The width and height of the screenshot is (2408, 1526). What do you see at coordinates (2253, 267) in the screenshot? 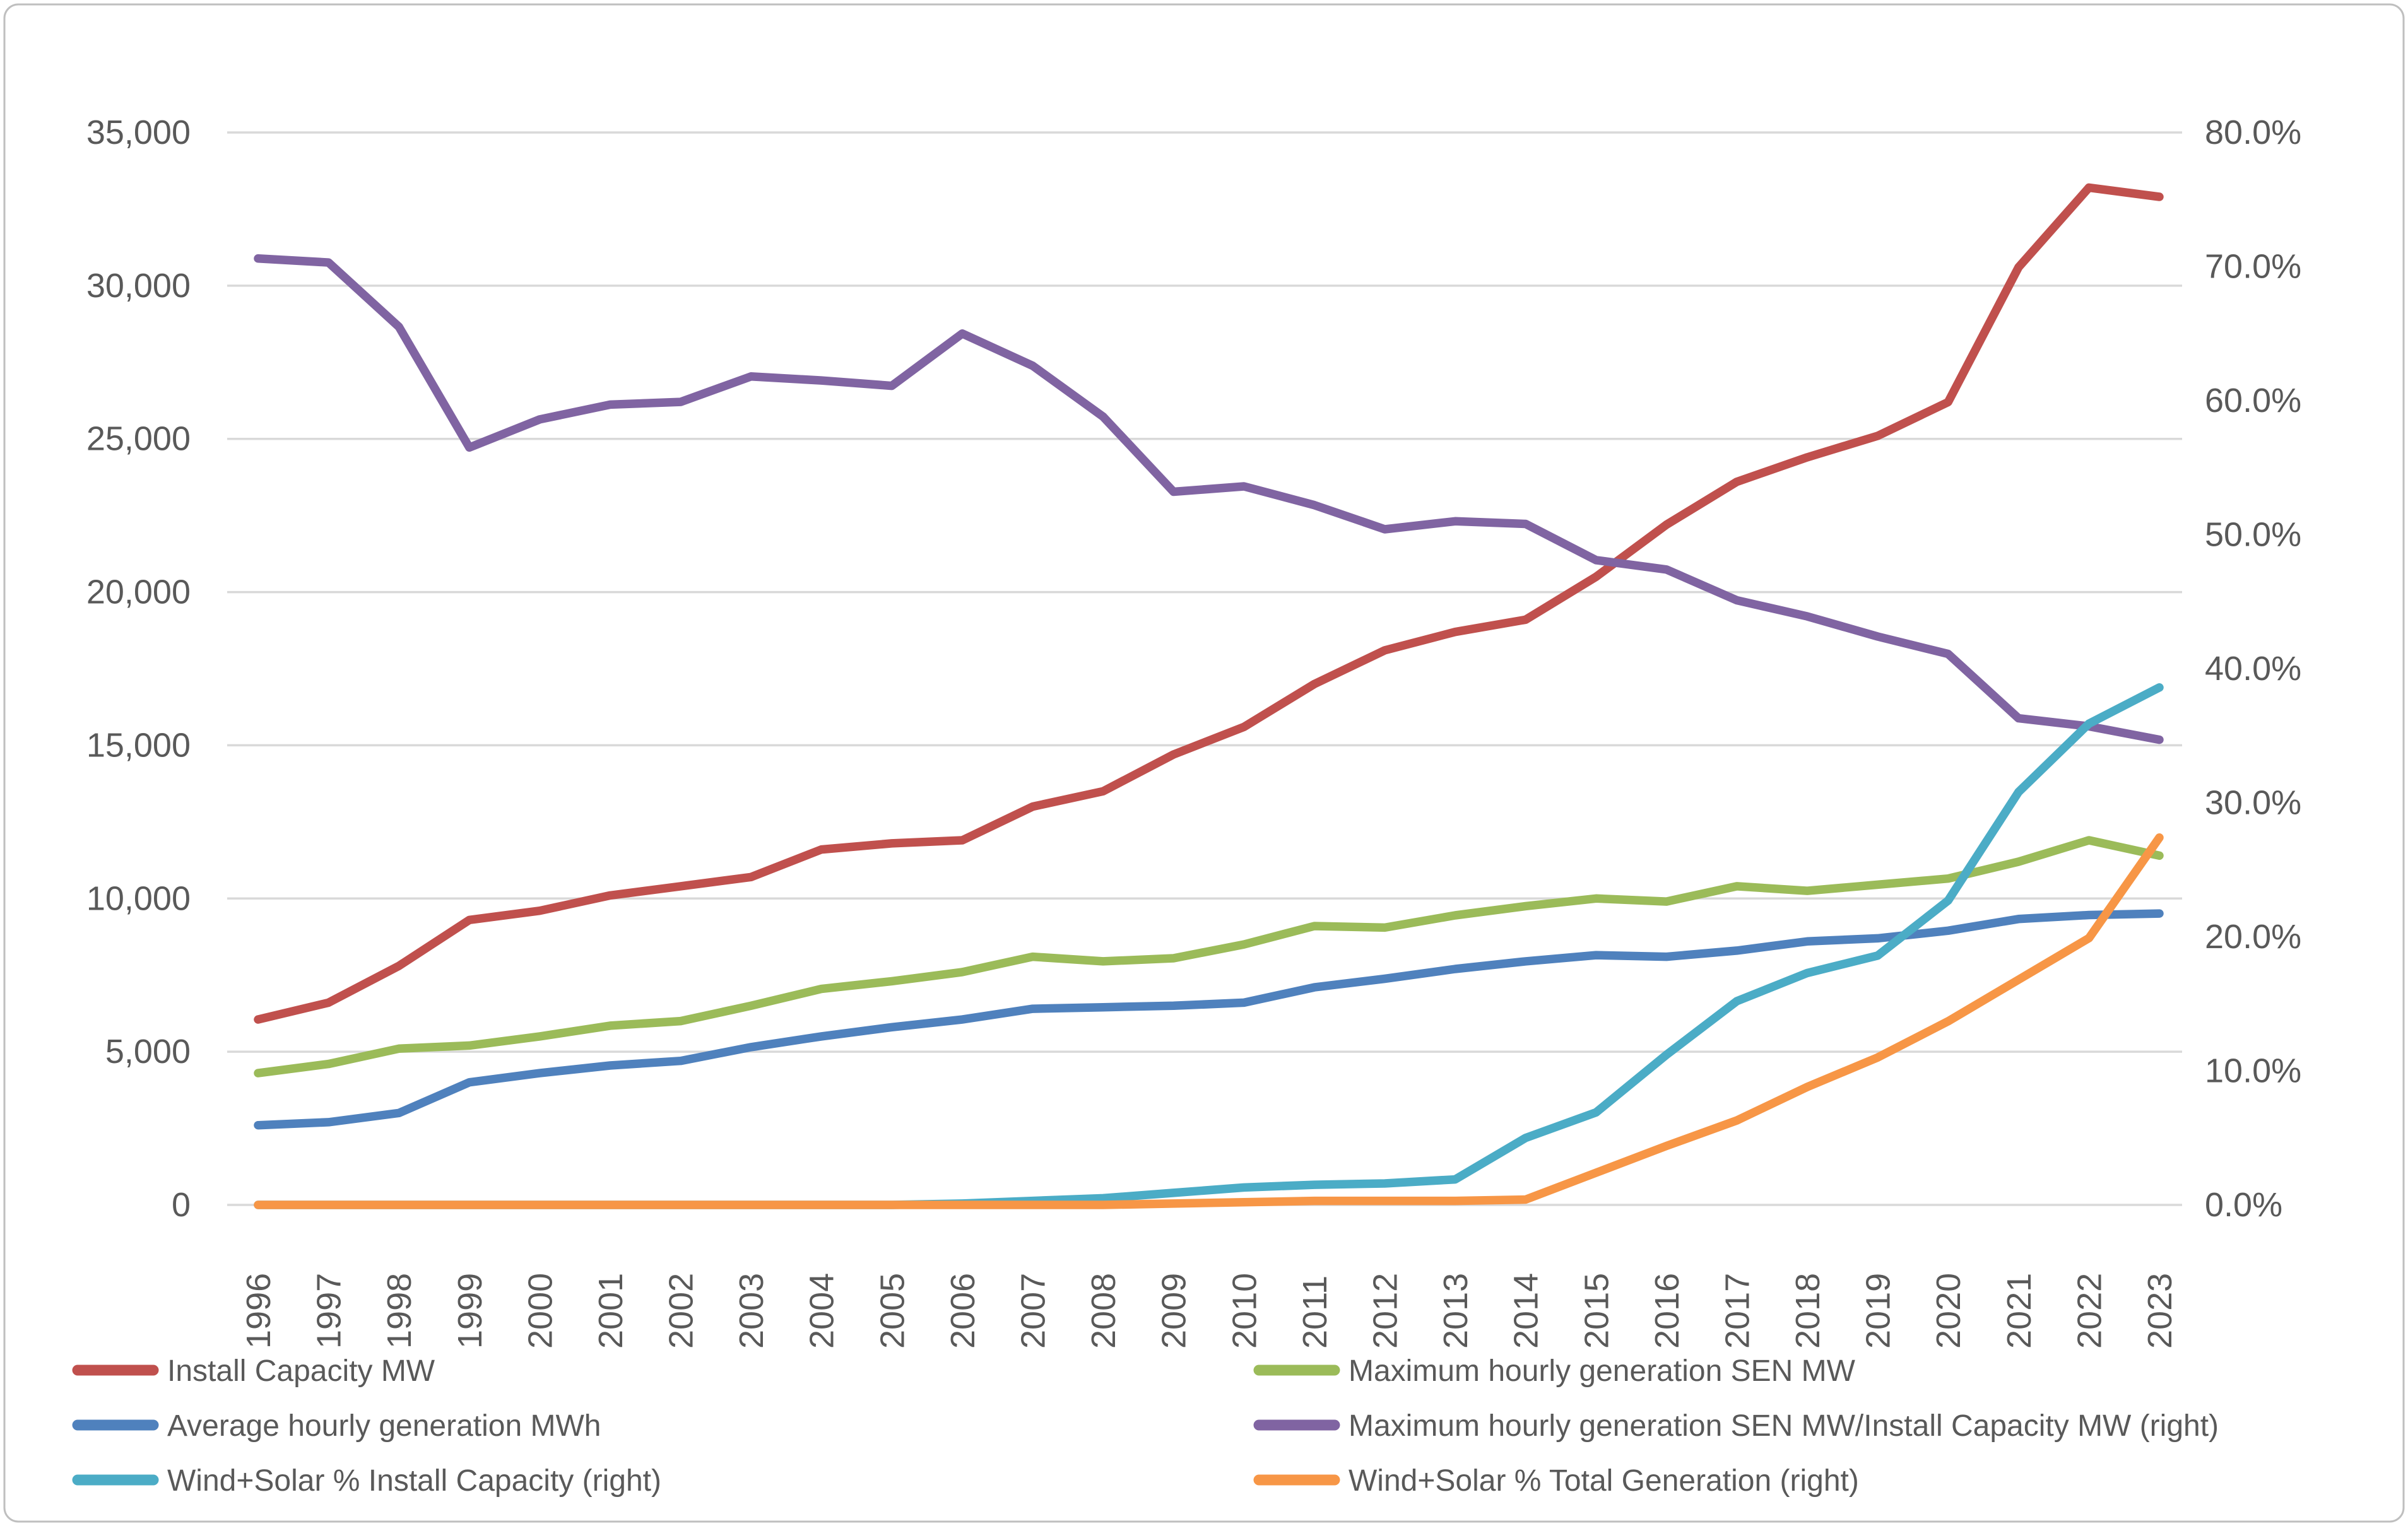
I see `right-axis-tick-label: 70.0%` at bounding box center [2253, 267].